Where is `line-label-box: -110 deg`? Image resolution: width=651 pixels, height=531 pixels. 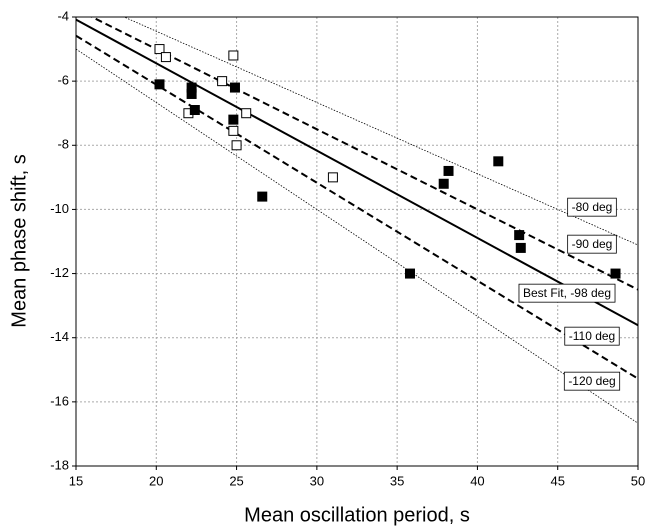 line-label-box: -110 deg is located at coordinates (592, 336).